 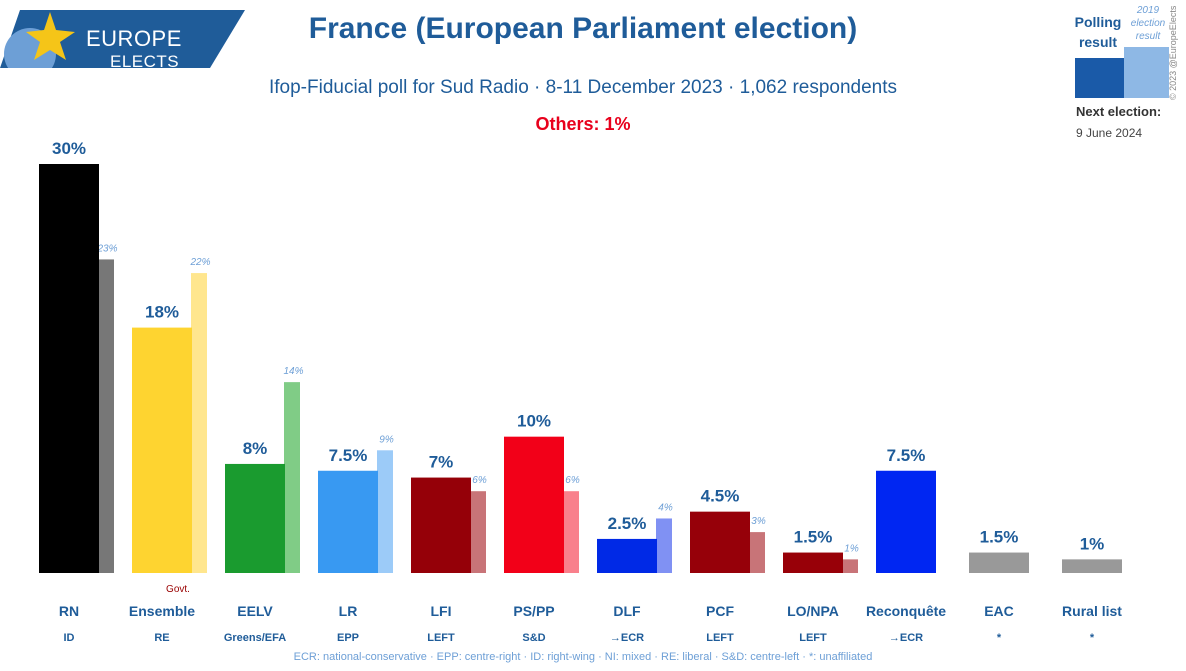 I want to click on bar-2019-label-6: 6%, so click(x=572, y=480).